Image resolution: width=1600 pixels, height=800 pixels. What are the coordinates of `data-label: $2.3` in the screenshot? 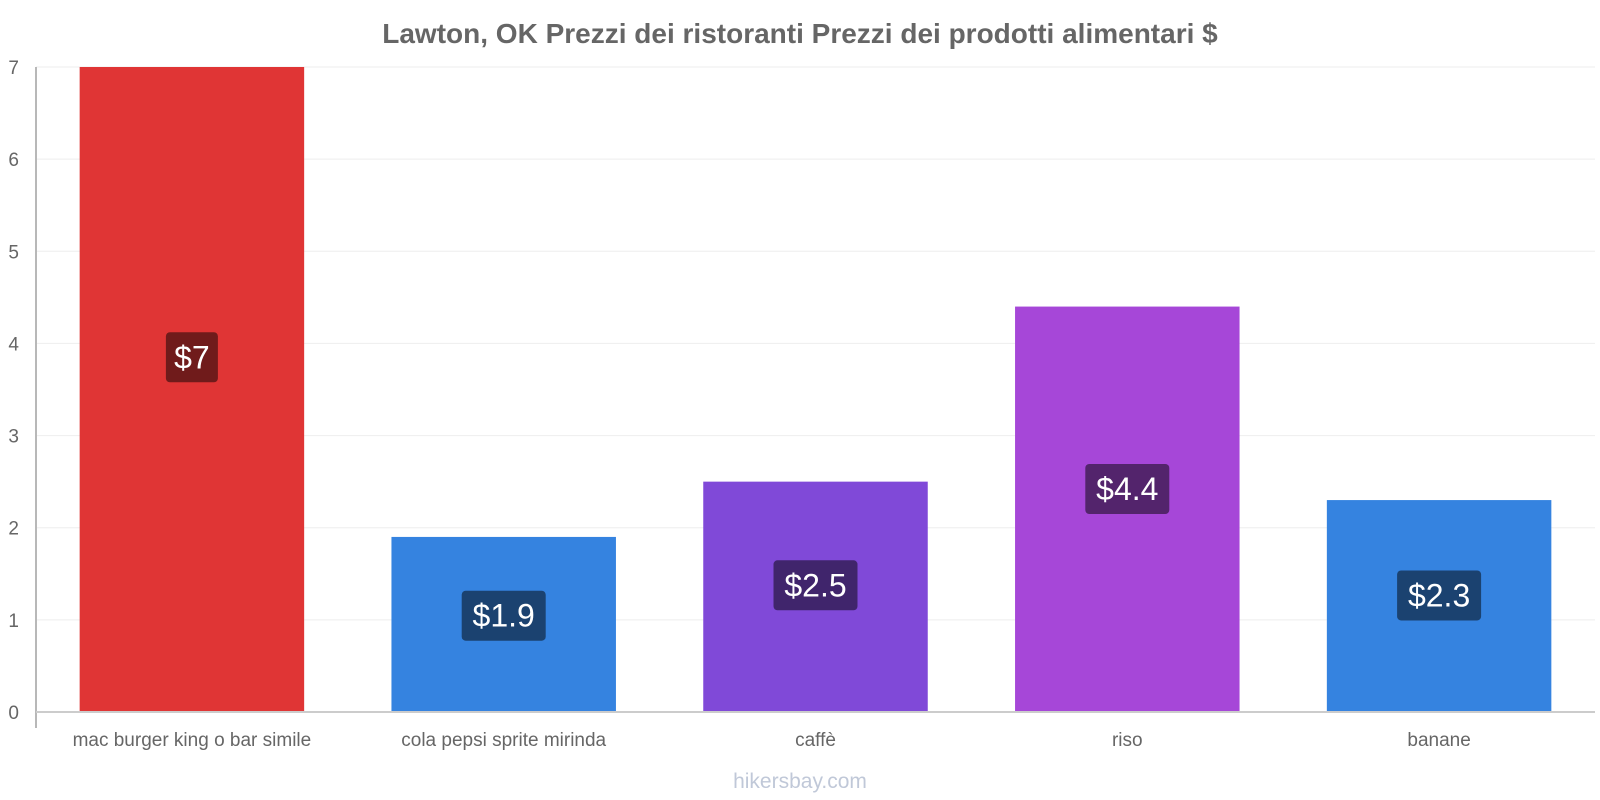 It's located at (1439, 595).